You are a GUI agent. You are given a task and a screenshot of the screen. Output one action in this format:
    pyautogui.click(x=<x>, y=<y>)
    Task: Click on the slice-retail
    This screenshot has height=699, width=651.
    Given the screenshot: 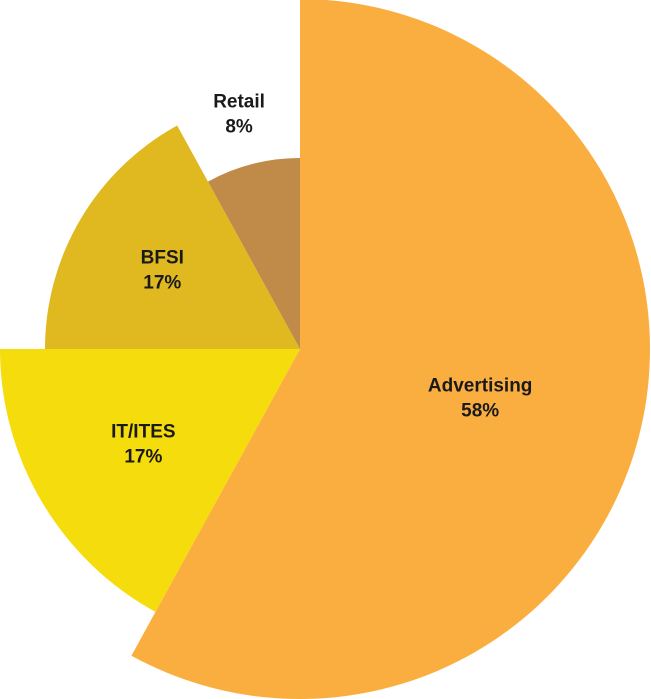 What is the action you would take?
    pyautogui.click(x=253, y=253)
    